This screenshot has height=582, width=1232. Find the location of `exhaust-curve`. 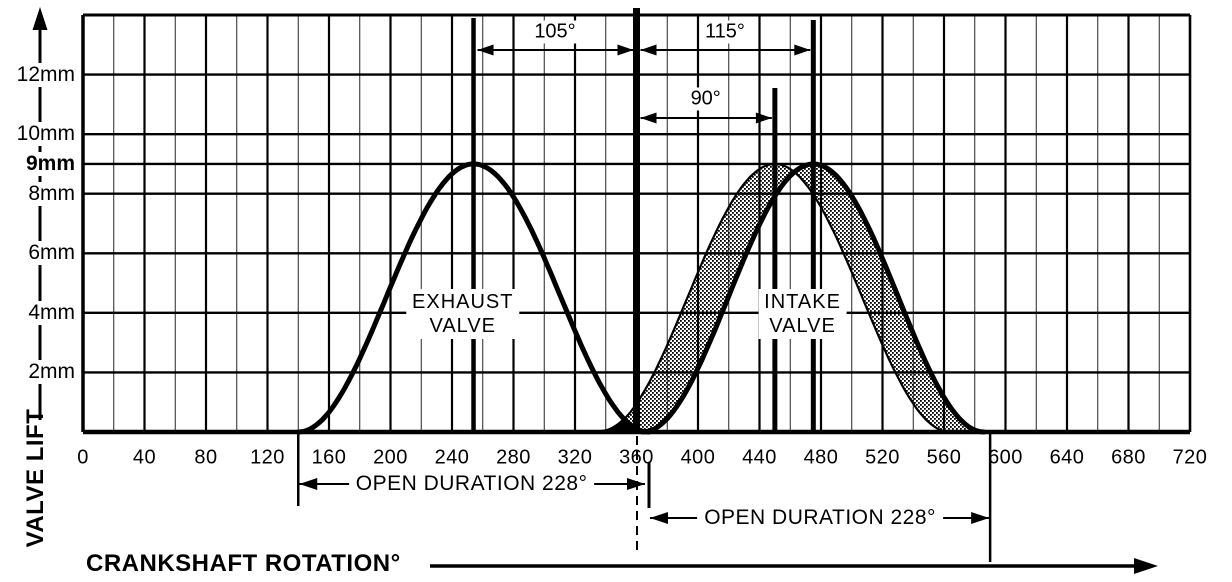

exhaust-curve is located at coordinates (473, 298).